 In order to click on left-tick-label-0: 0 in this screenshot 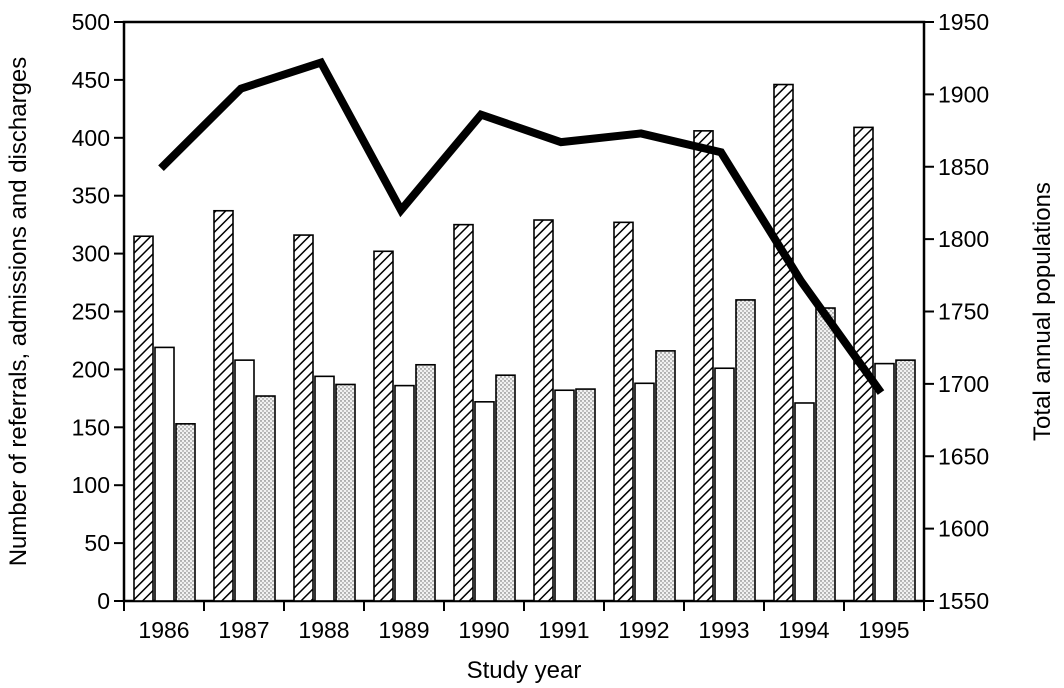, I will do `click(103, 601)`.